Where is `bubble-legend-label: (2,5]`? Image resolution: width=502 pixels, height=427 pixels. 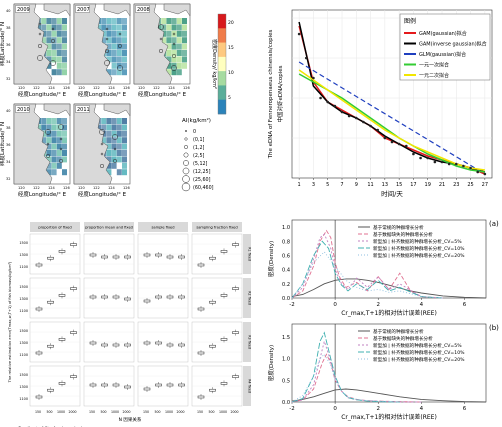 bubble-legend-label: (2,5] is located at coordinates (199, 156).